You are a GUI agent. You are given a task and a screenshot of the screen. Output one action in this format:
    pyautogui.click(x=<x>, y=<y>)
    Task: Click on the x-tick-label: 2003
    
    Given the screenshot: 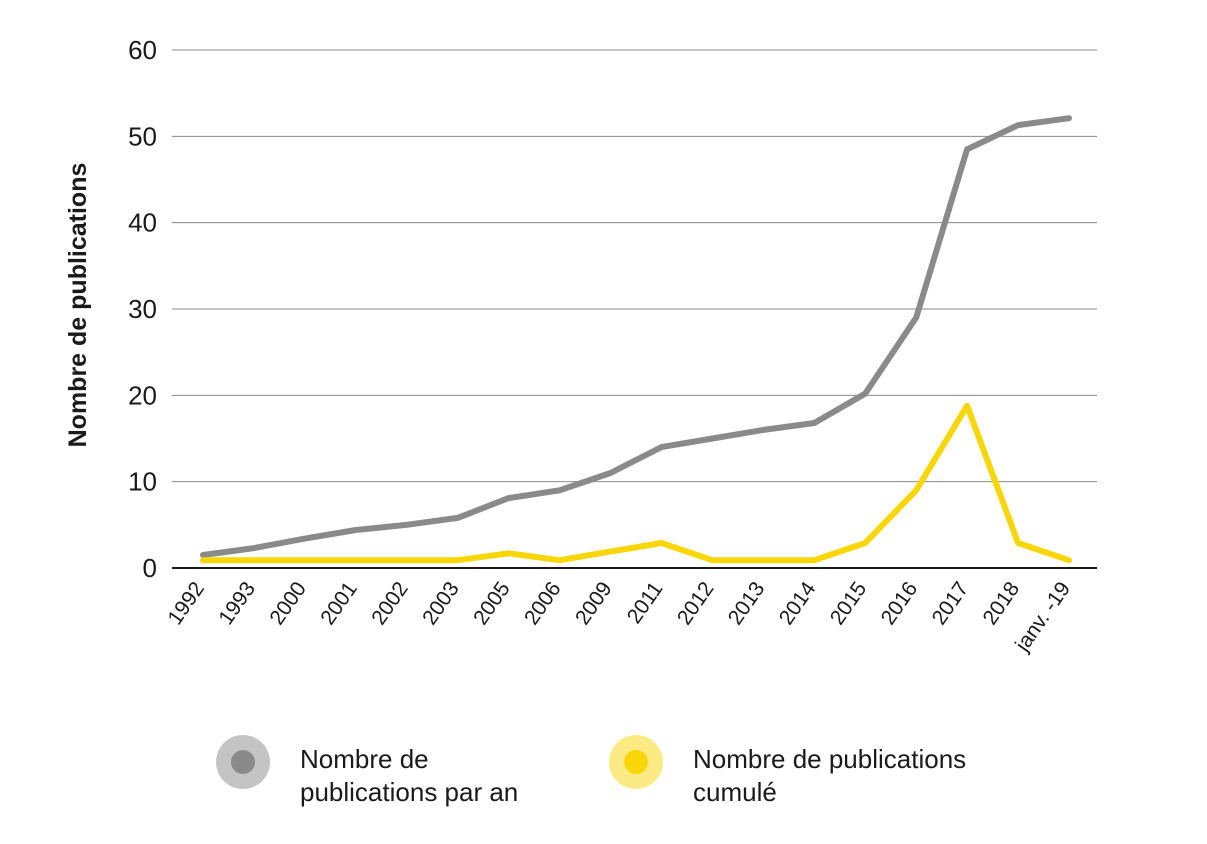 What is the action you would take?
    pyautogui.click(x=441, y=603)
    